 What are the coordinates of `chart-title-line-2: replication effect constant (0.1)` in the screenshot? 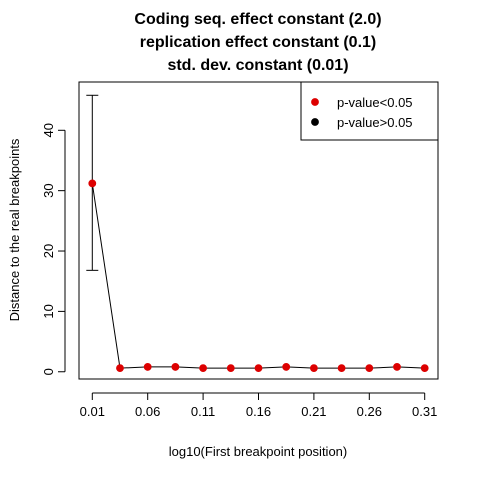 It's located at (258, 42).